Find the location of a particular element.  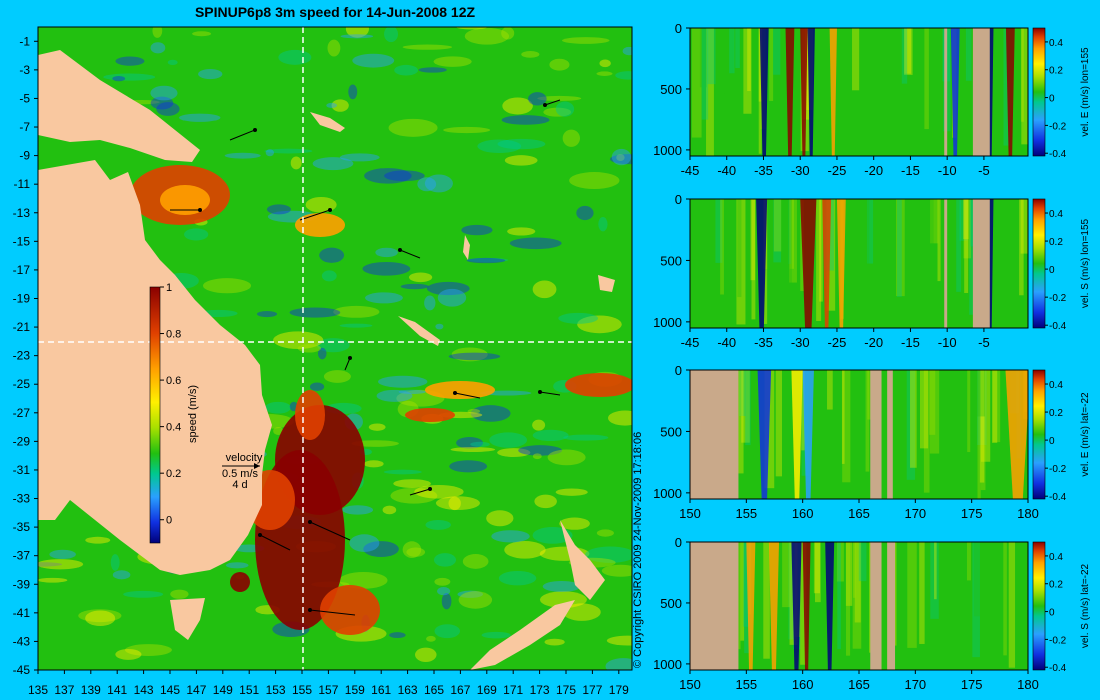

section-x-tick-label: 165 is located at coordinates (859, 513).